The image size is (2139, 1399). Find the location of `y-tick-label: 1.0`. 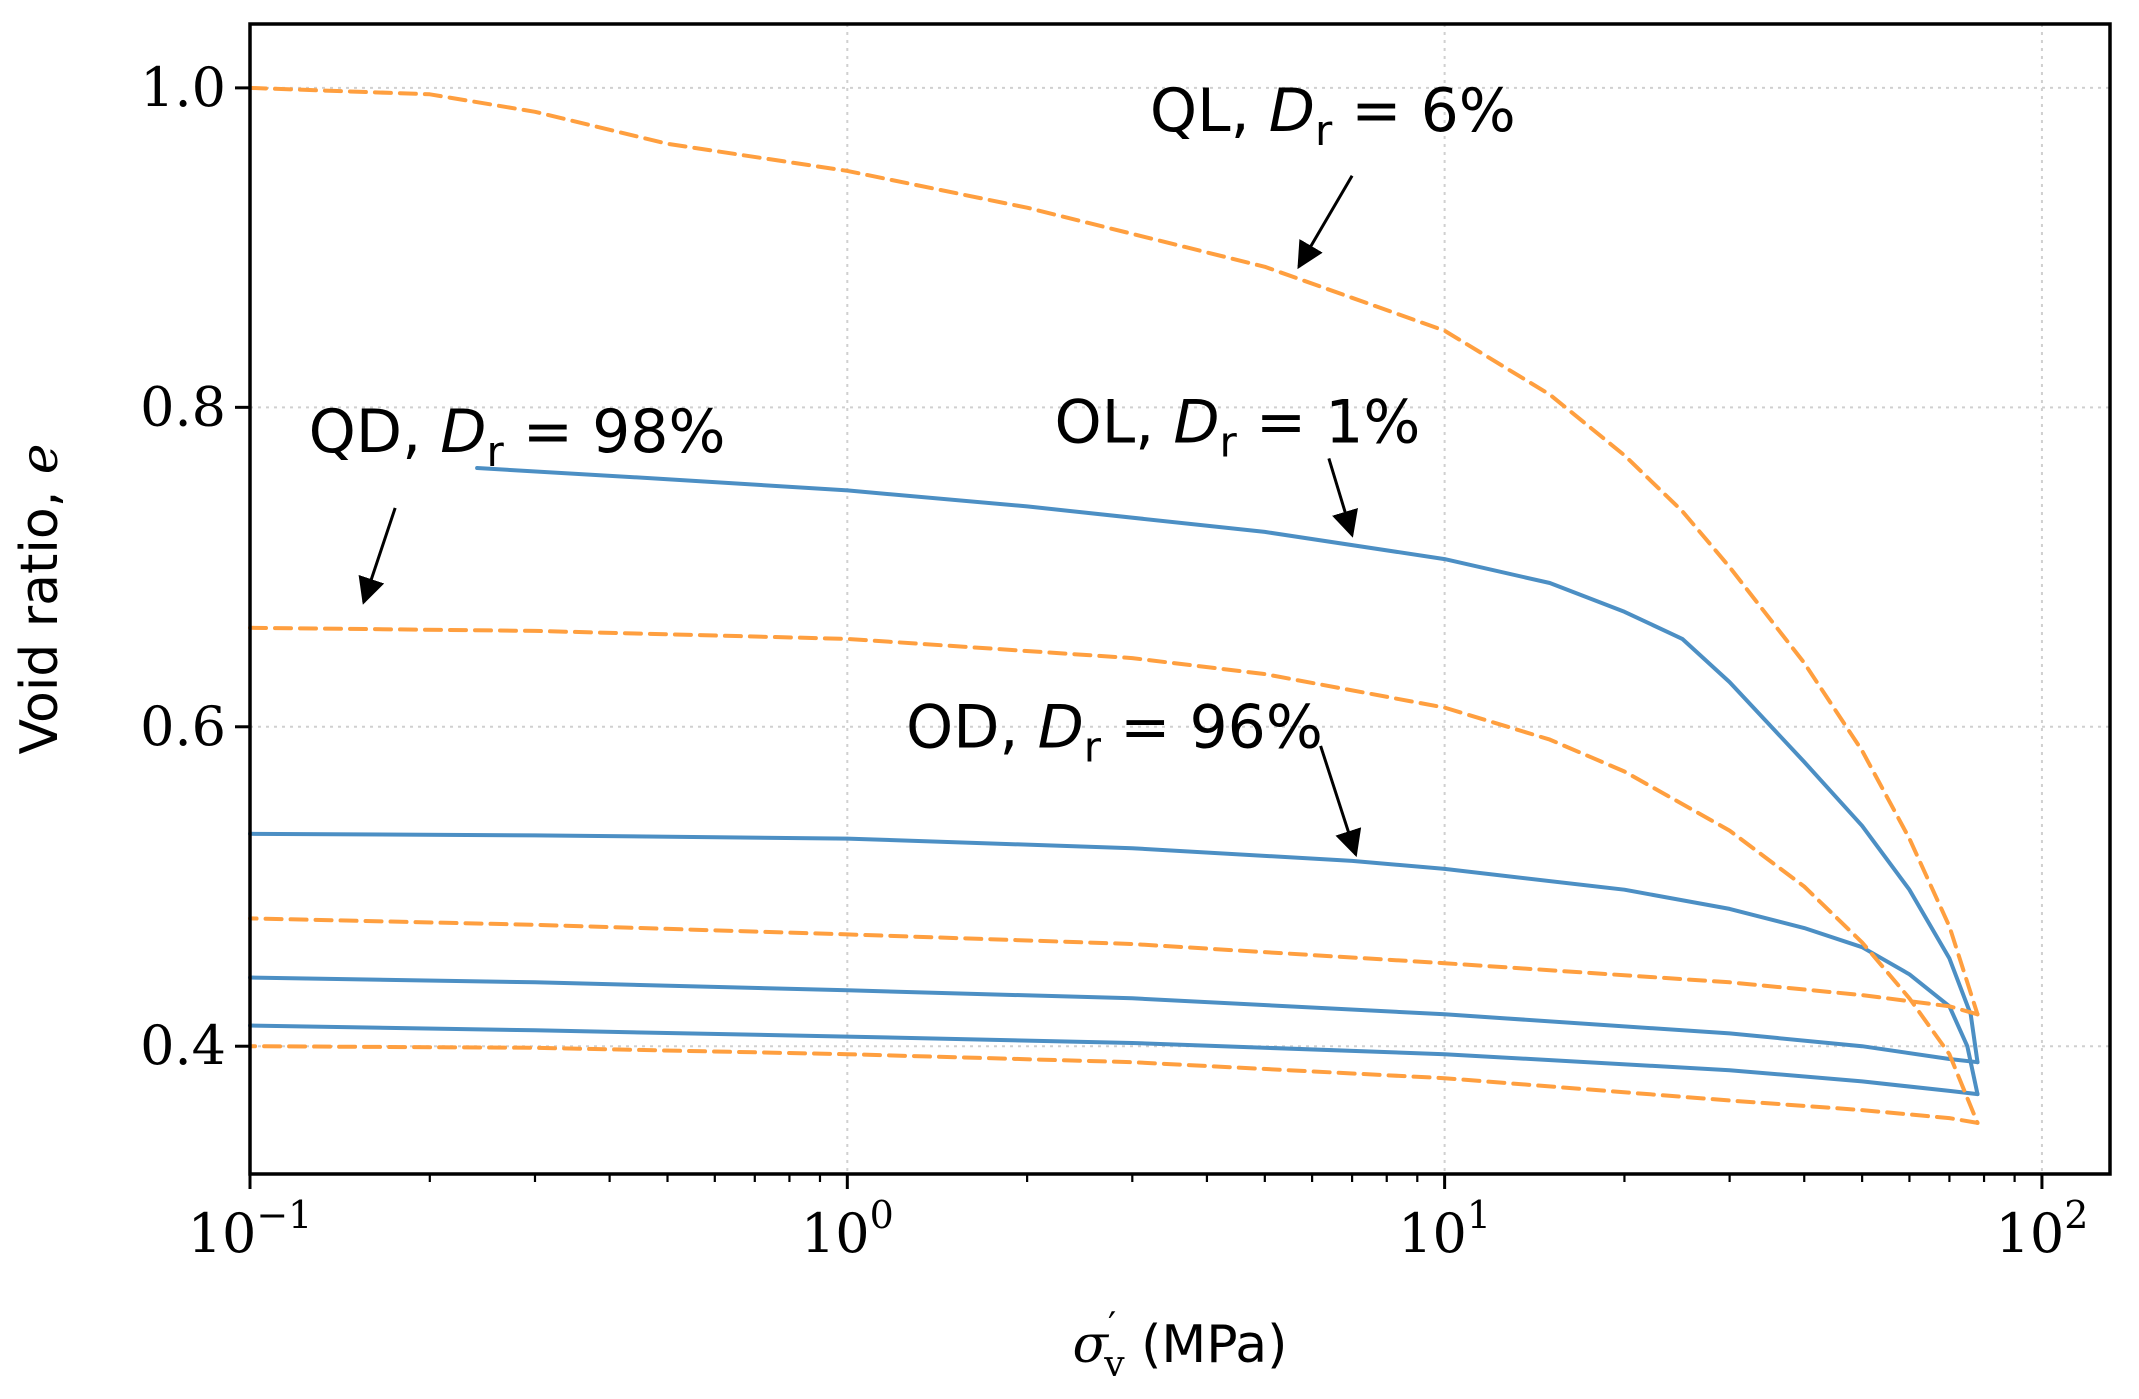

y-tick-label: 1.0 is located at coordinates (183, 87).